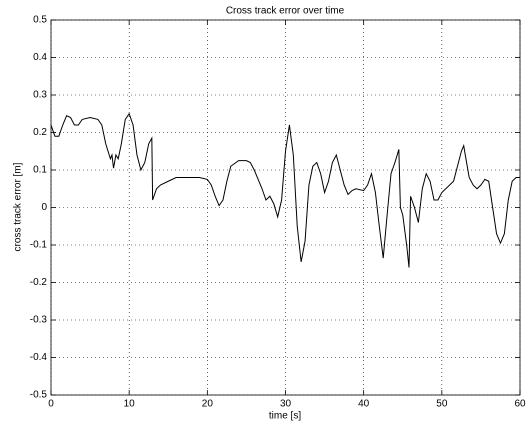 This screenshot has width=532, height=428. Describe the element at coordinates (285, 11) in the screenshot. I see `chart-title: Cross track error over time` at that location.